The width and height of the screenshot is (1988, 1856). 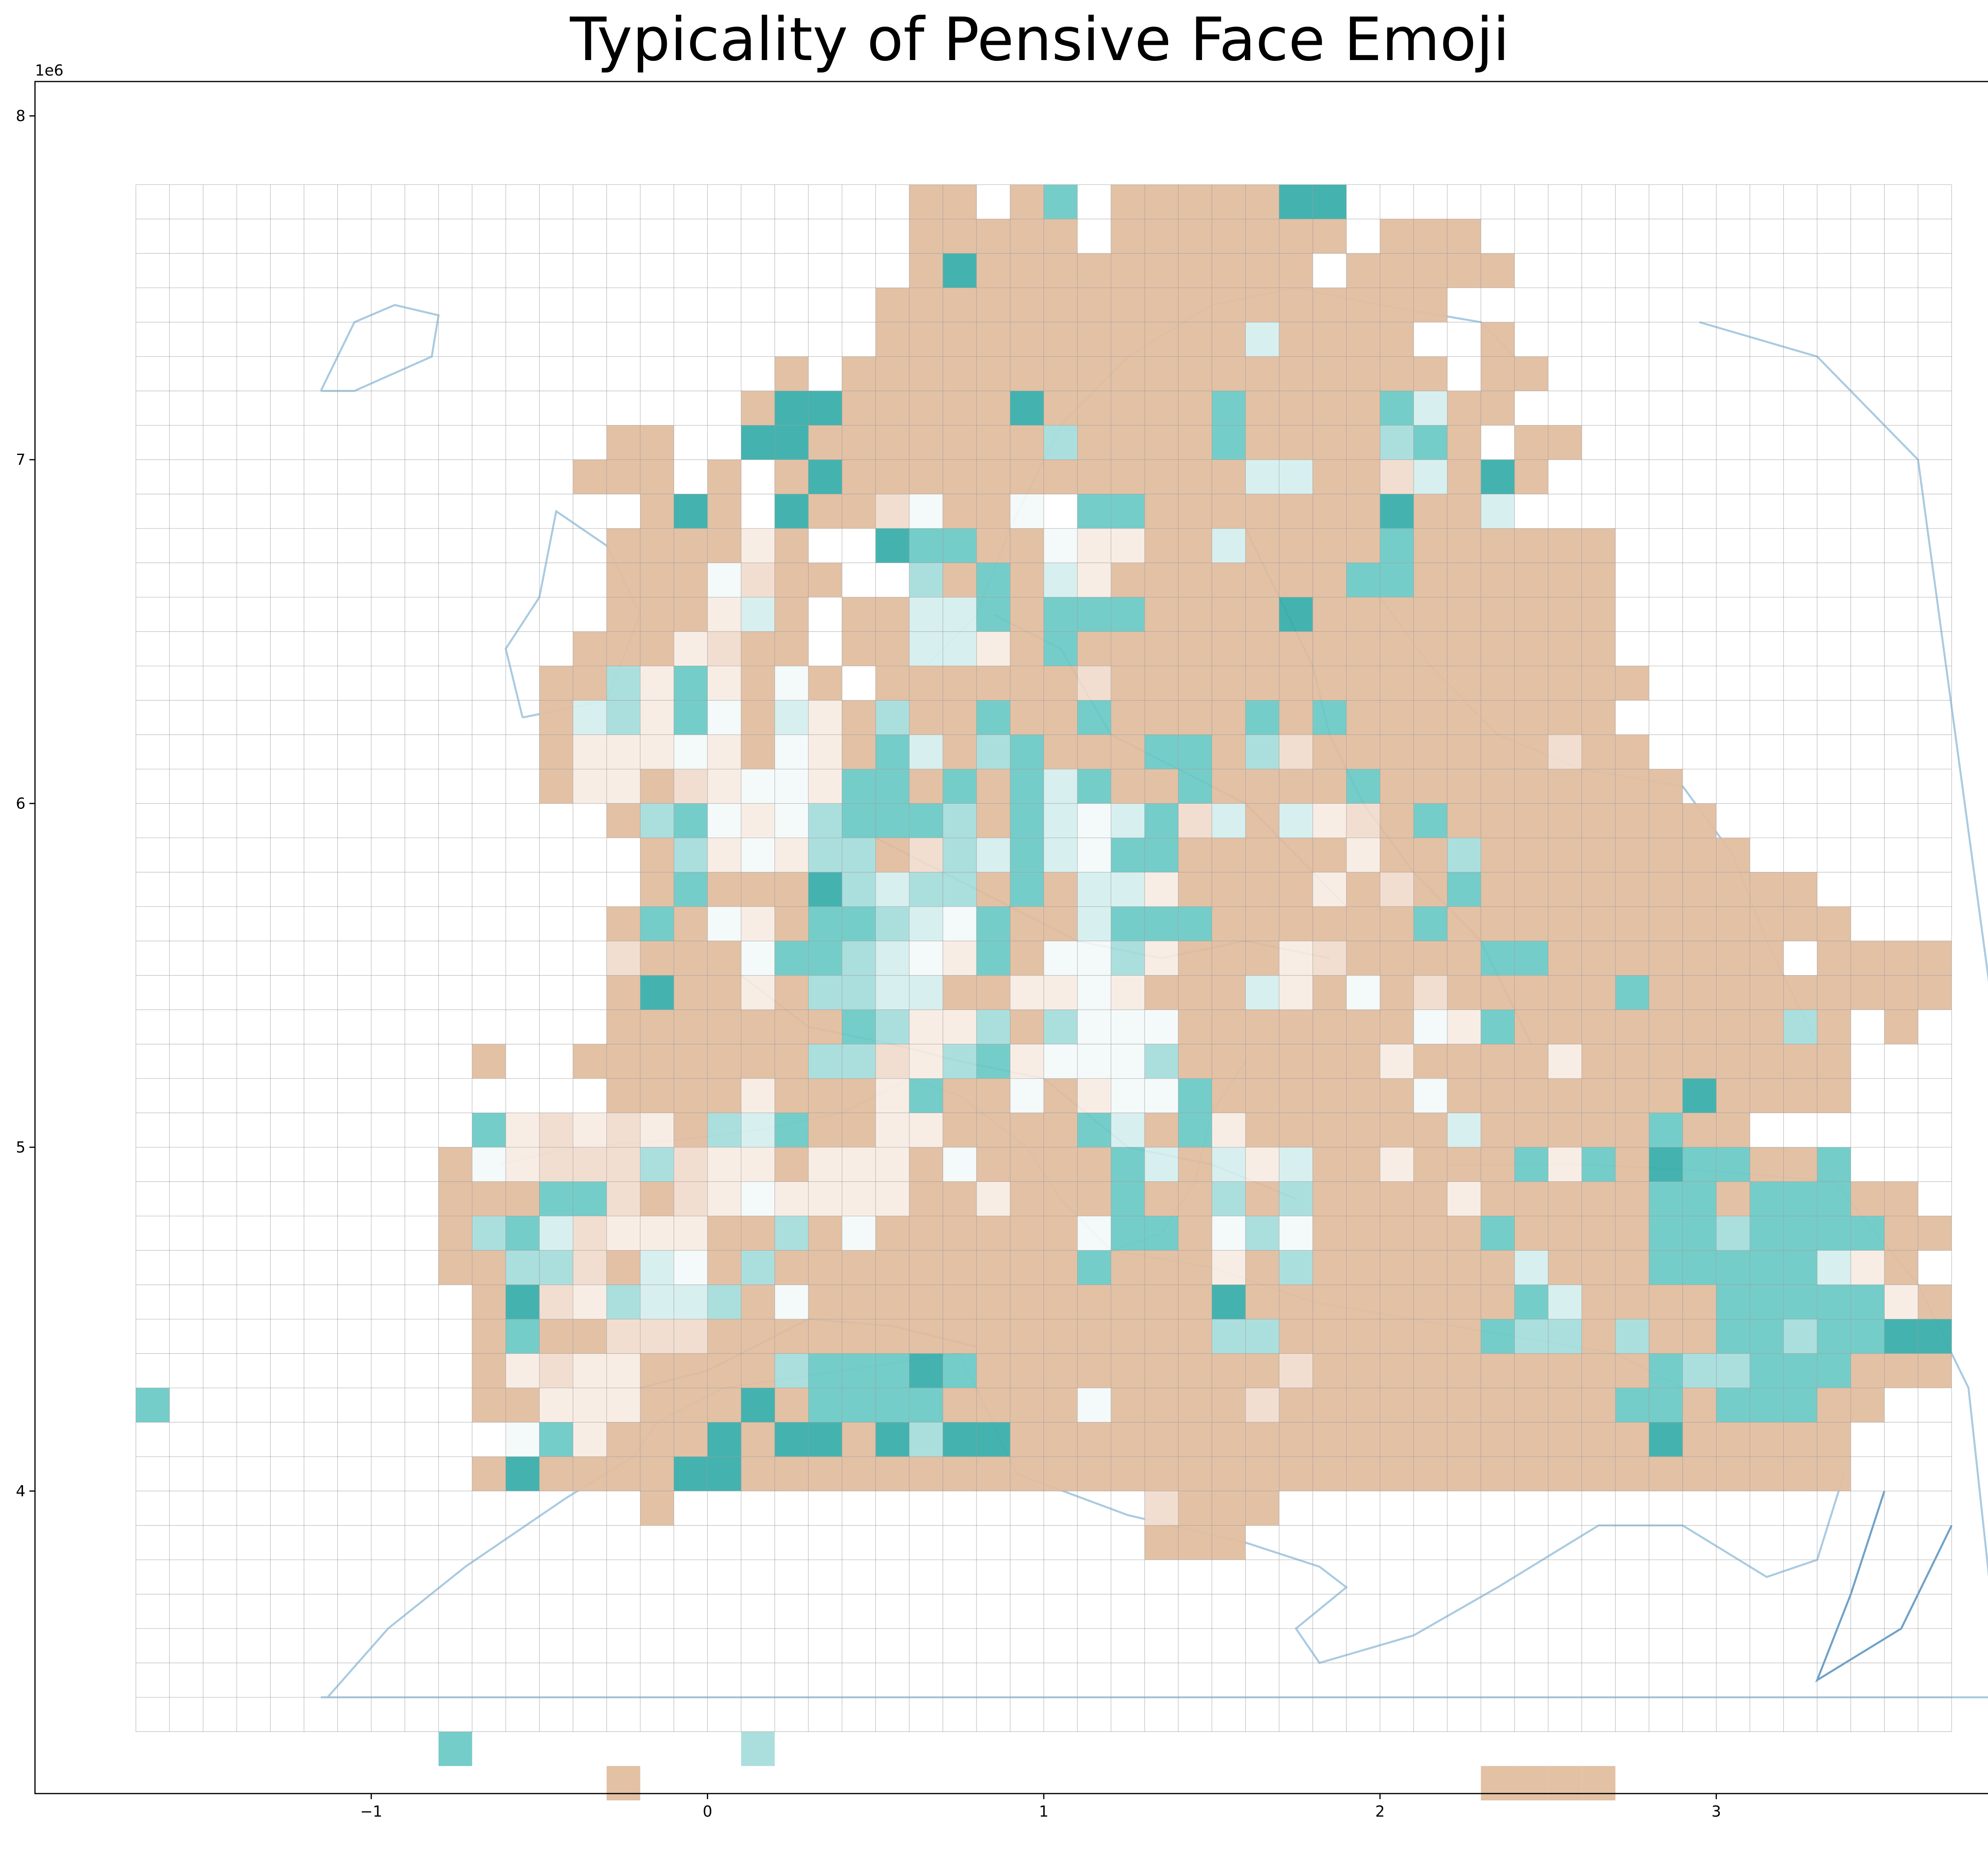 What do you see at coordinates (20, 1491) in the screenshot?
I see `y-tick-label: 4` at bounding box center [20, 1491].